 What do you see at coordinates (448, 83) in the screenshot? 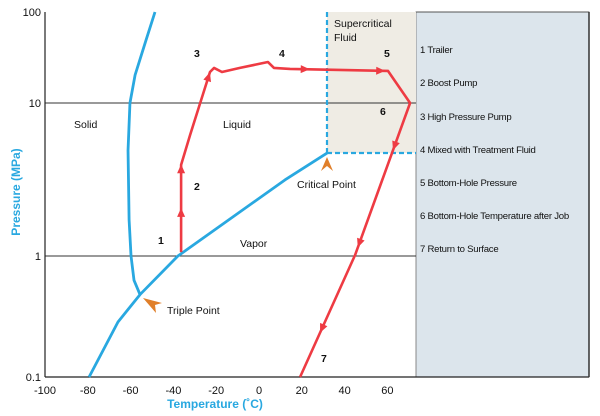
I see `legend-item: 2 Boost Pump` at bounding box center [448, 83].